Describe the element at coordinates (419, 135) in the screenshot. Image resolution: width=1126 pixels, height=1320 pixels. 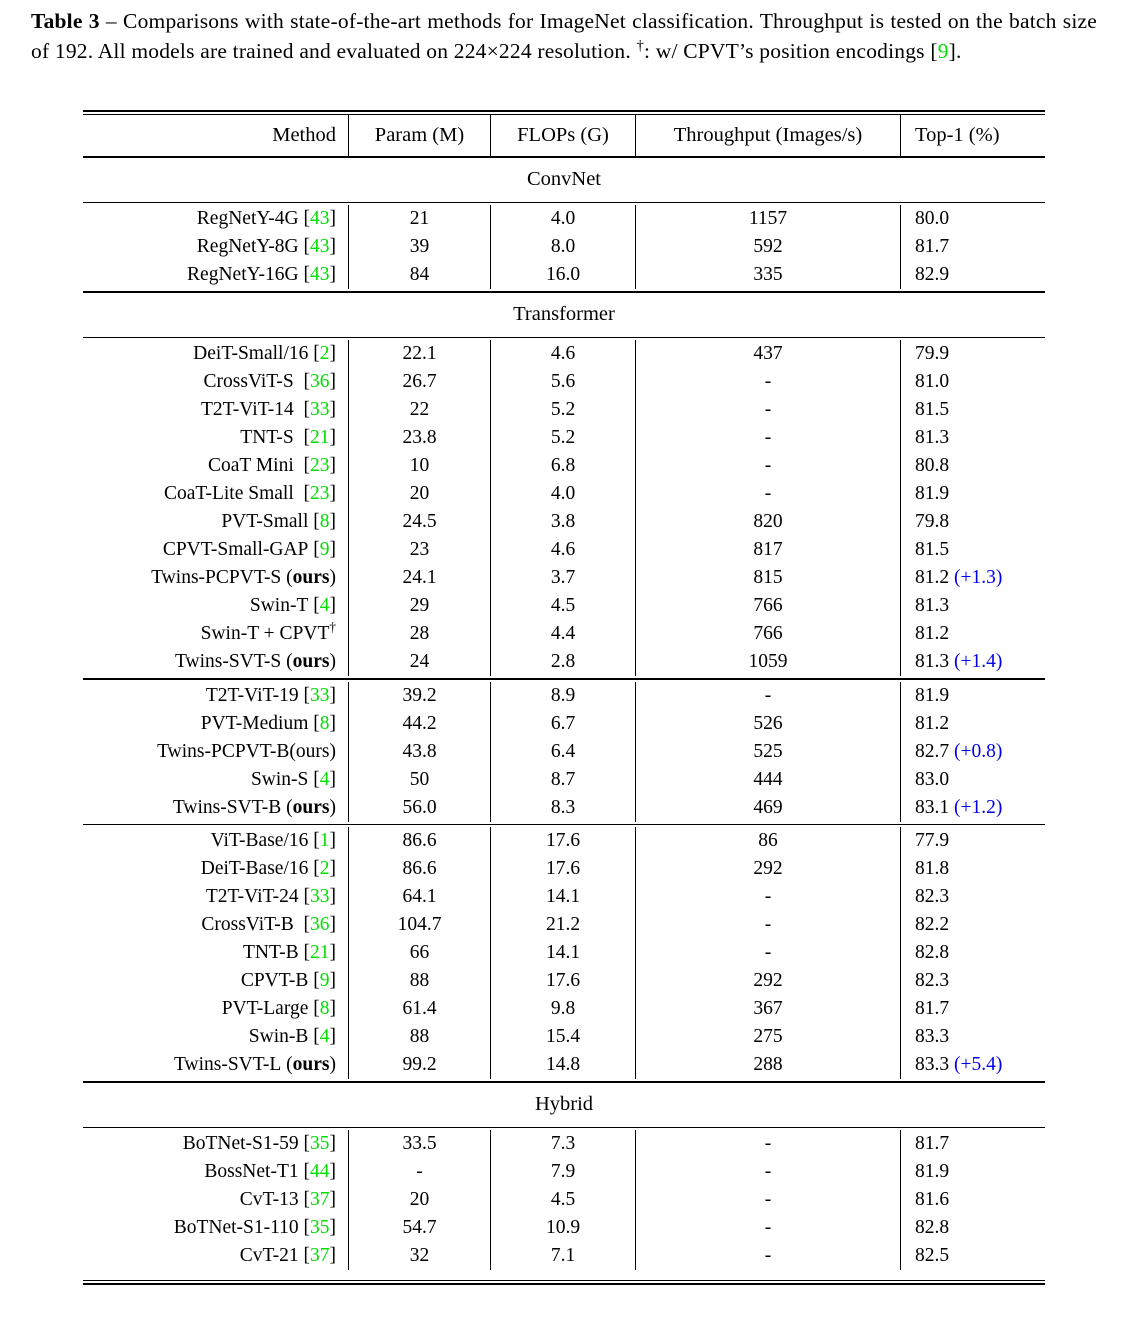
I see `column-header-param: Param (M)` at that location.